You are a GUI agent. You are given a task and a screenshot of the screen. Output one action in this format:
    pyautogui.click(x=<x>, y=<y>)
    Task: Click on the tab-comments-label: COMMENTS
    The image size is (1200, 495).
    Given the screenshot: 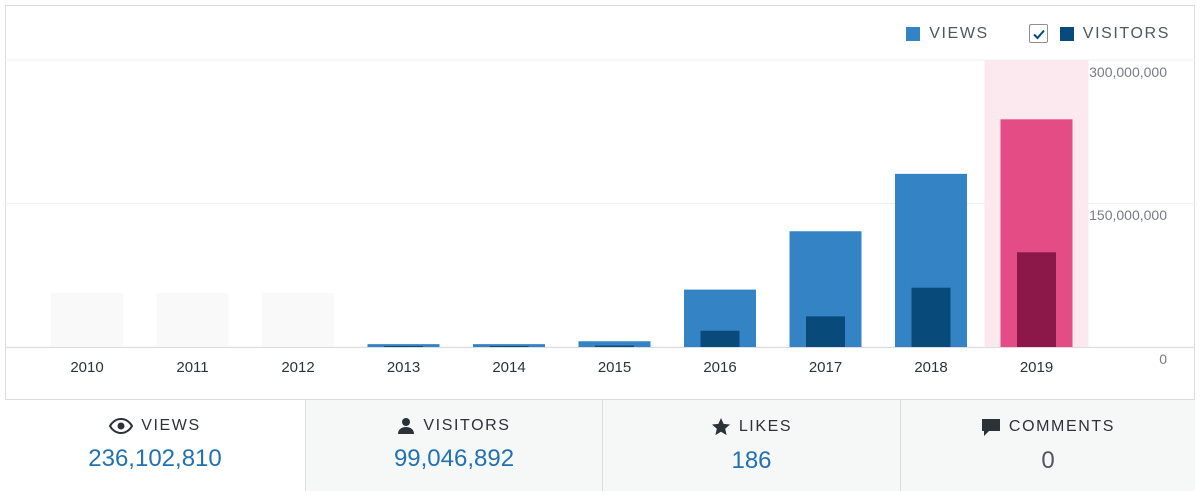 What is the action you would take?
    pyautogui.click(x=1062, y=426)
    